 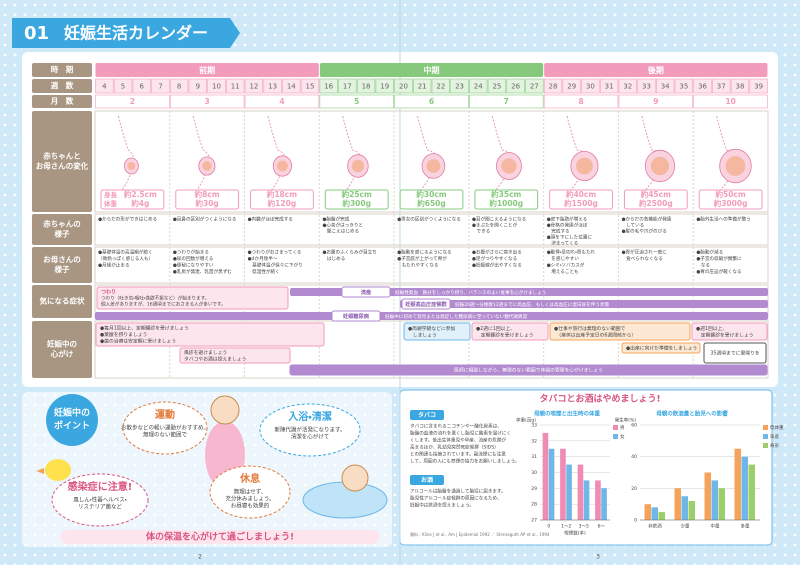 What do you see at coordinates (563, 243) in the screenshot?
I see `baby-note: 決まってくる` at bounding box center [563, 243].